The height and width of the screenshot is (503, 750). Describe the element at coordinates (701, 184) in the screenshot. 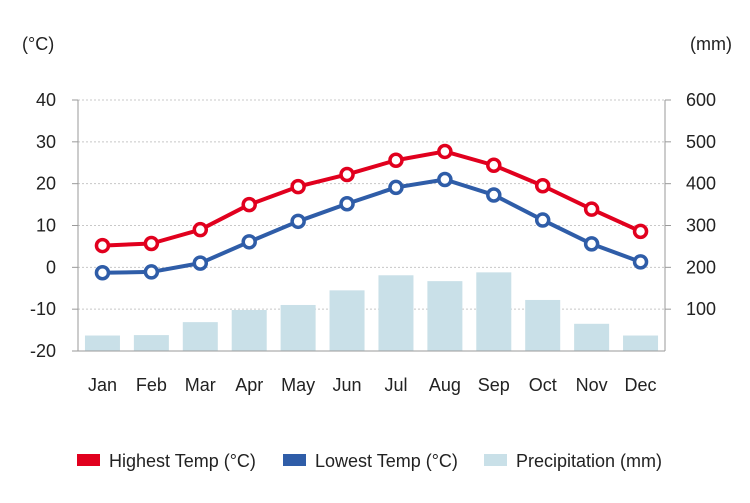

I see `y-right-tick-label: 400` at that location.